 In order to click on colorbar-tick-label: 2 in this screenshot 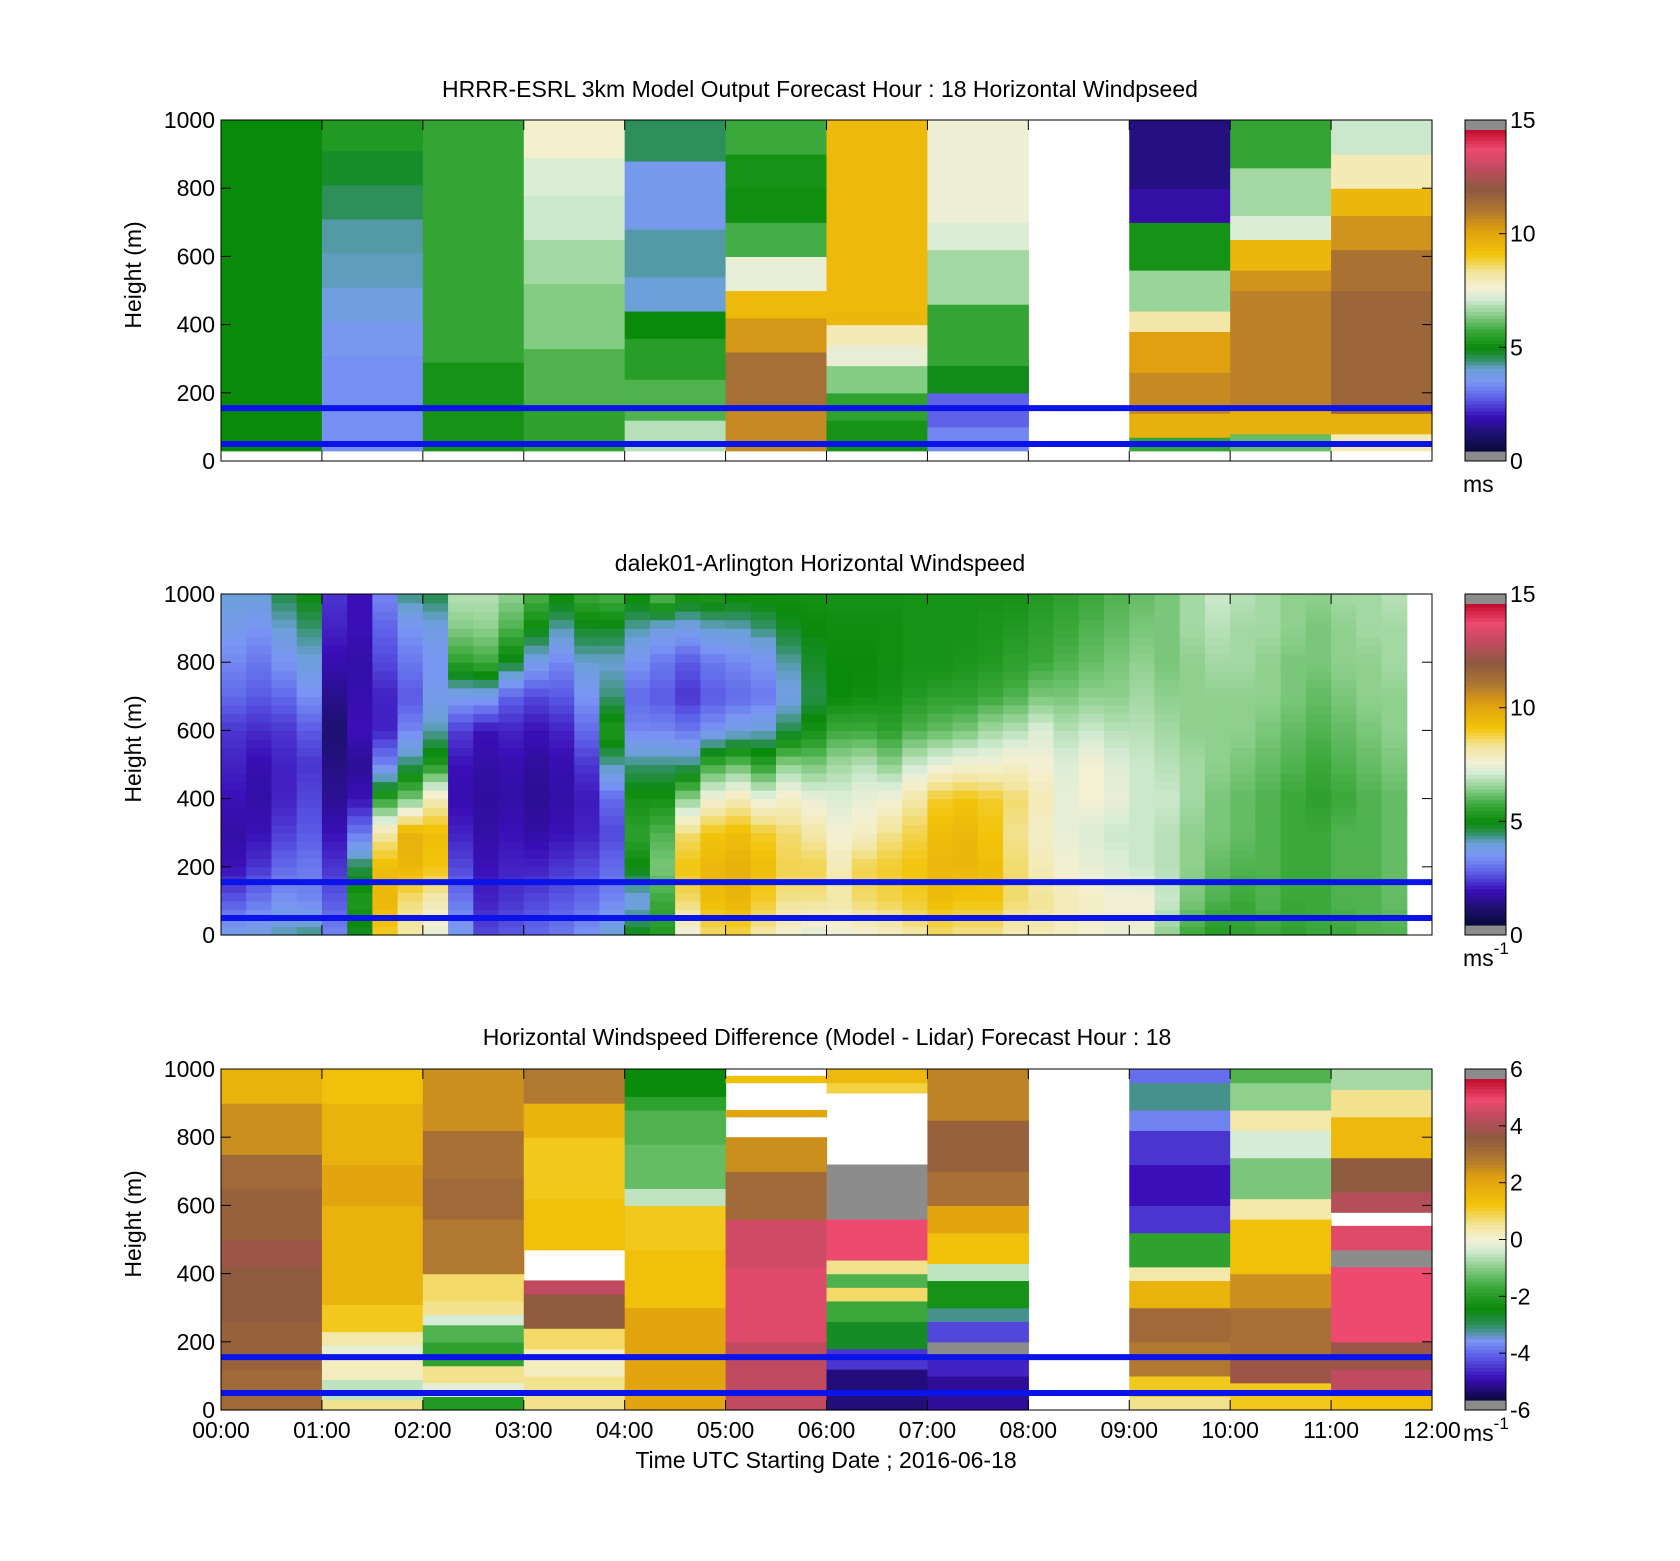, I will do `click(1516, 1183)`.